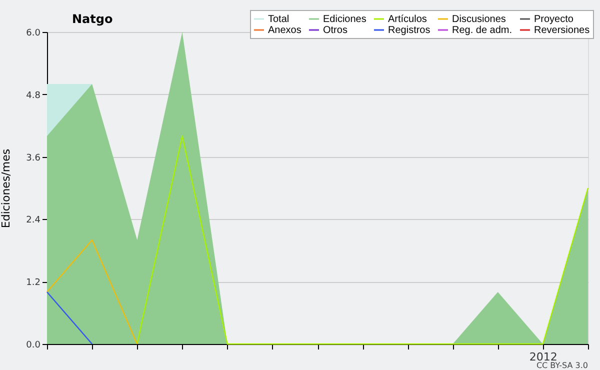  What do you see at coordinates (92, 19) in the screenshot?
I see `chart-title: Natgo` at bounding box center [92, 19].